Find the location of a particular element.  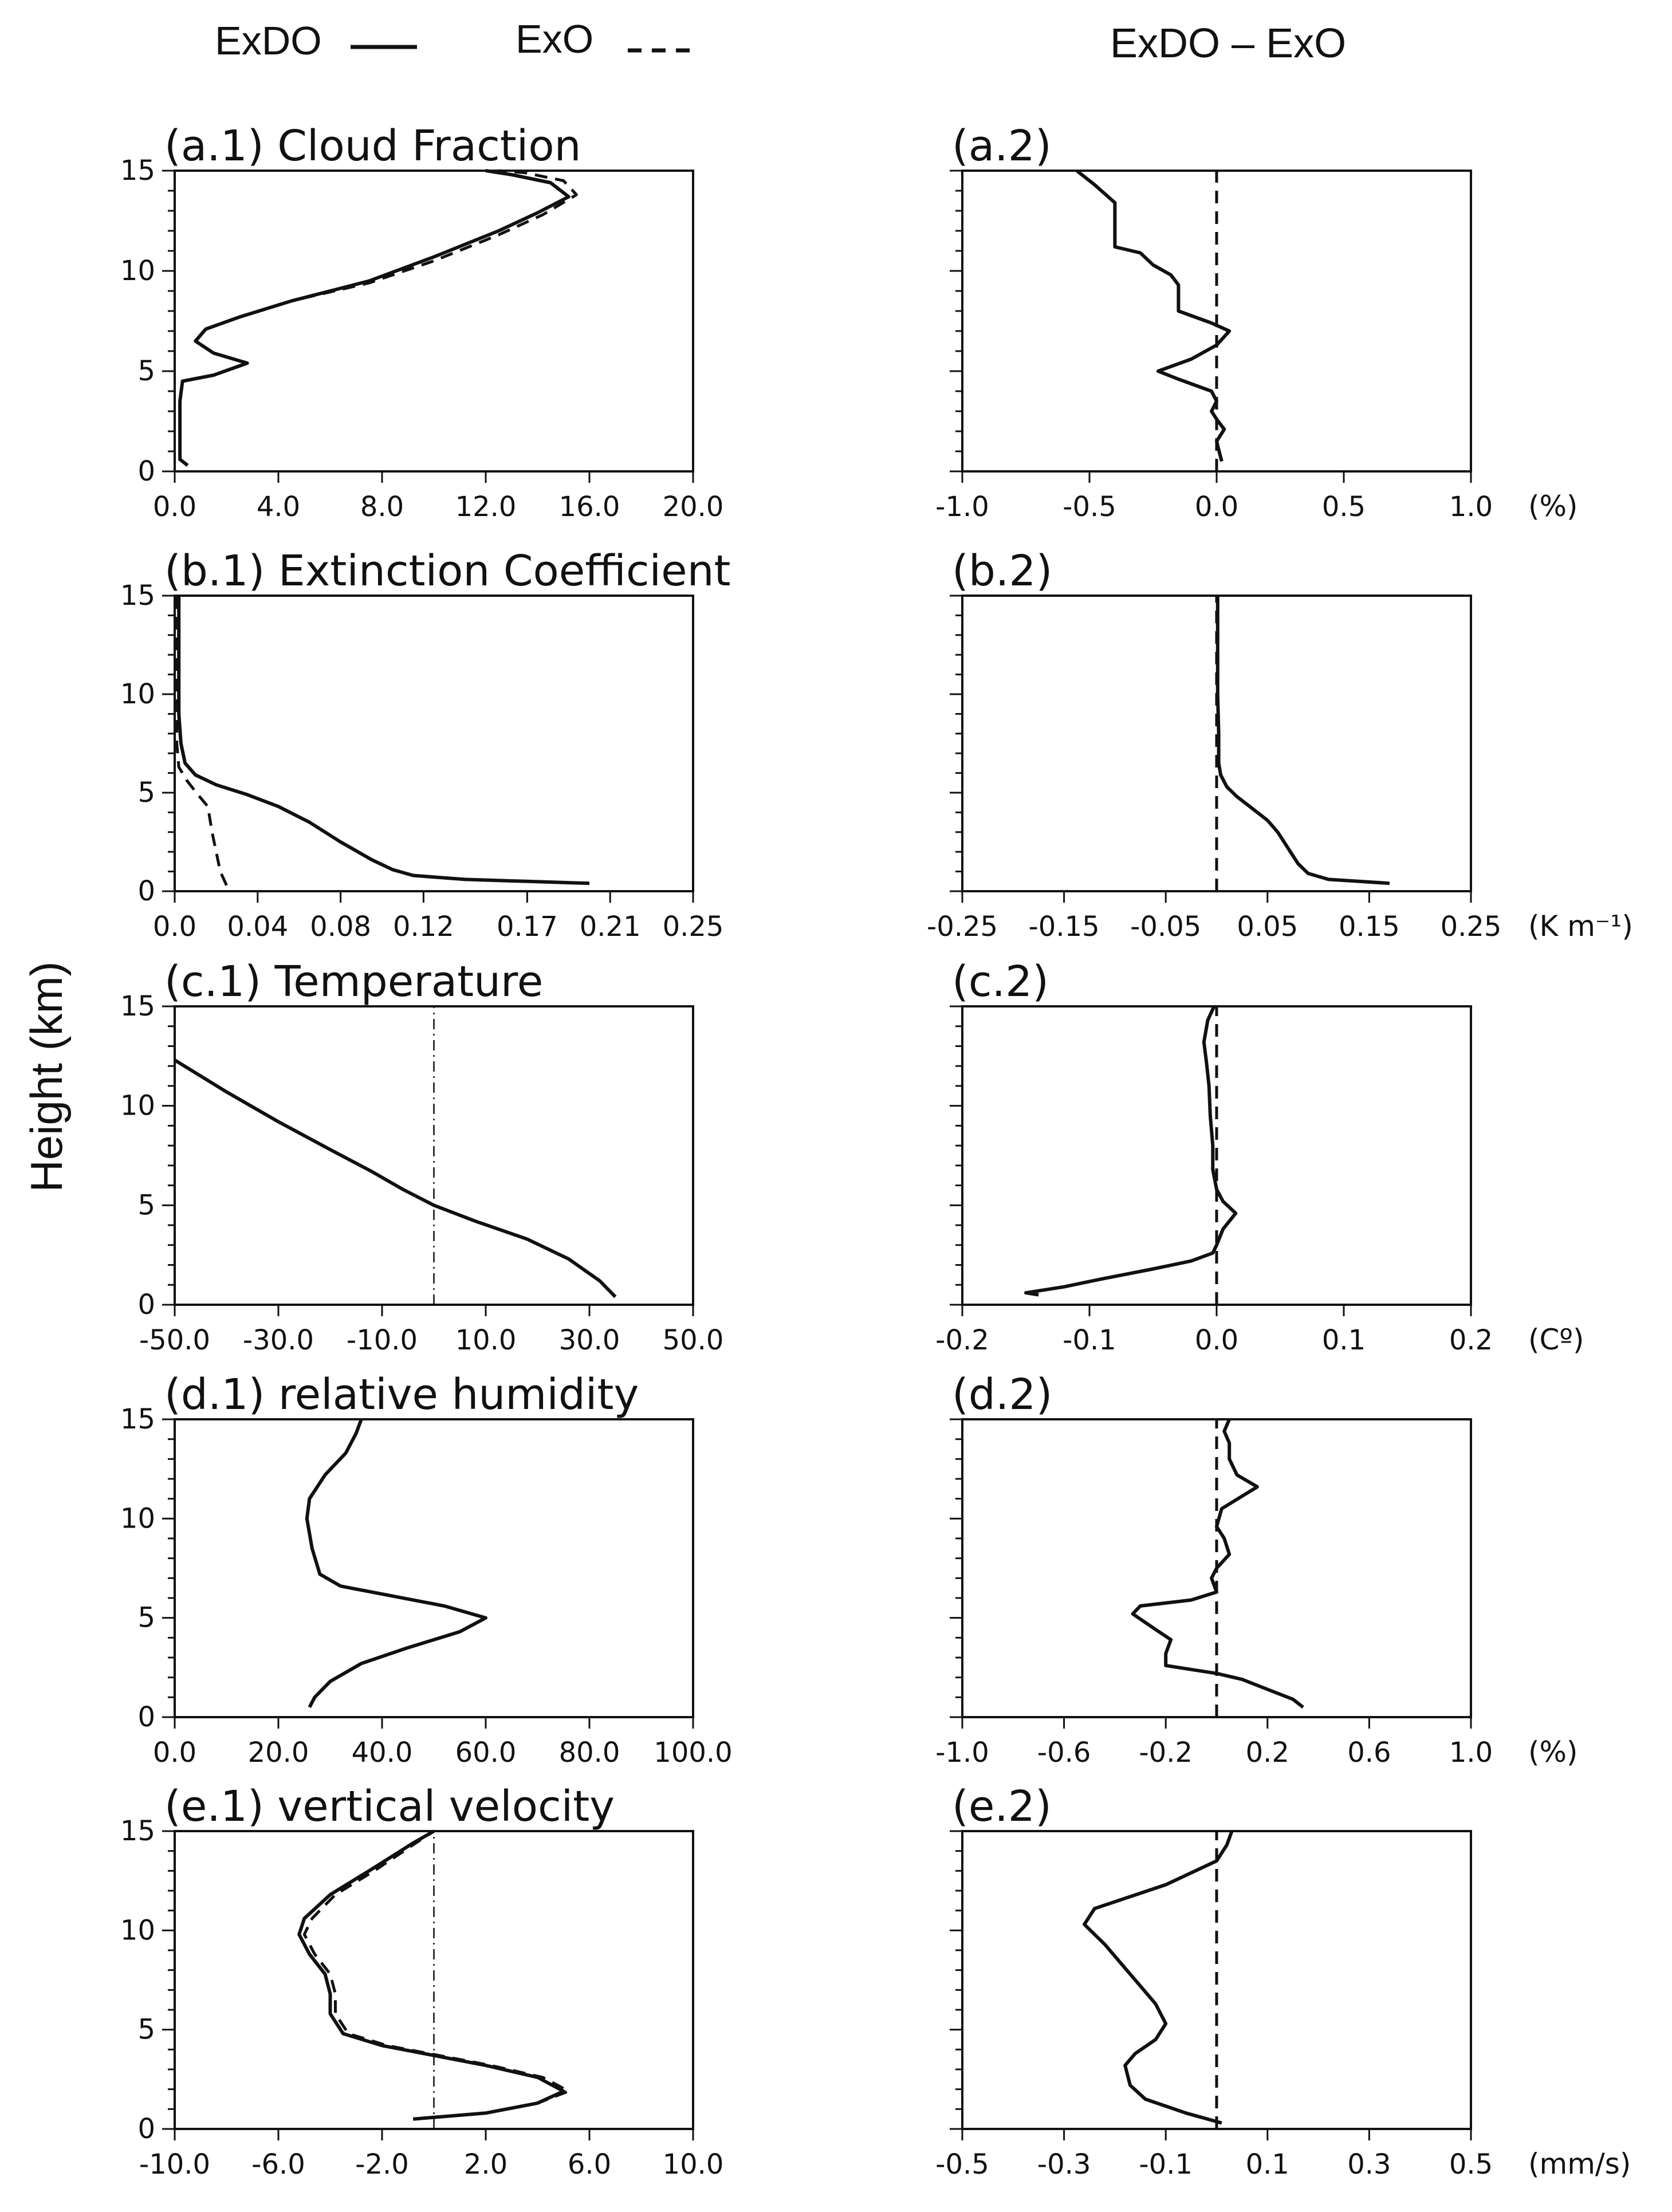

plot-frame-a1 is located at coordinates (434, 321).